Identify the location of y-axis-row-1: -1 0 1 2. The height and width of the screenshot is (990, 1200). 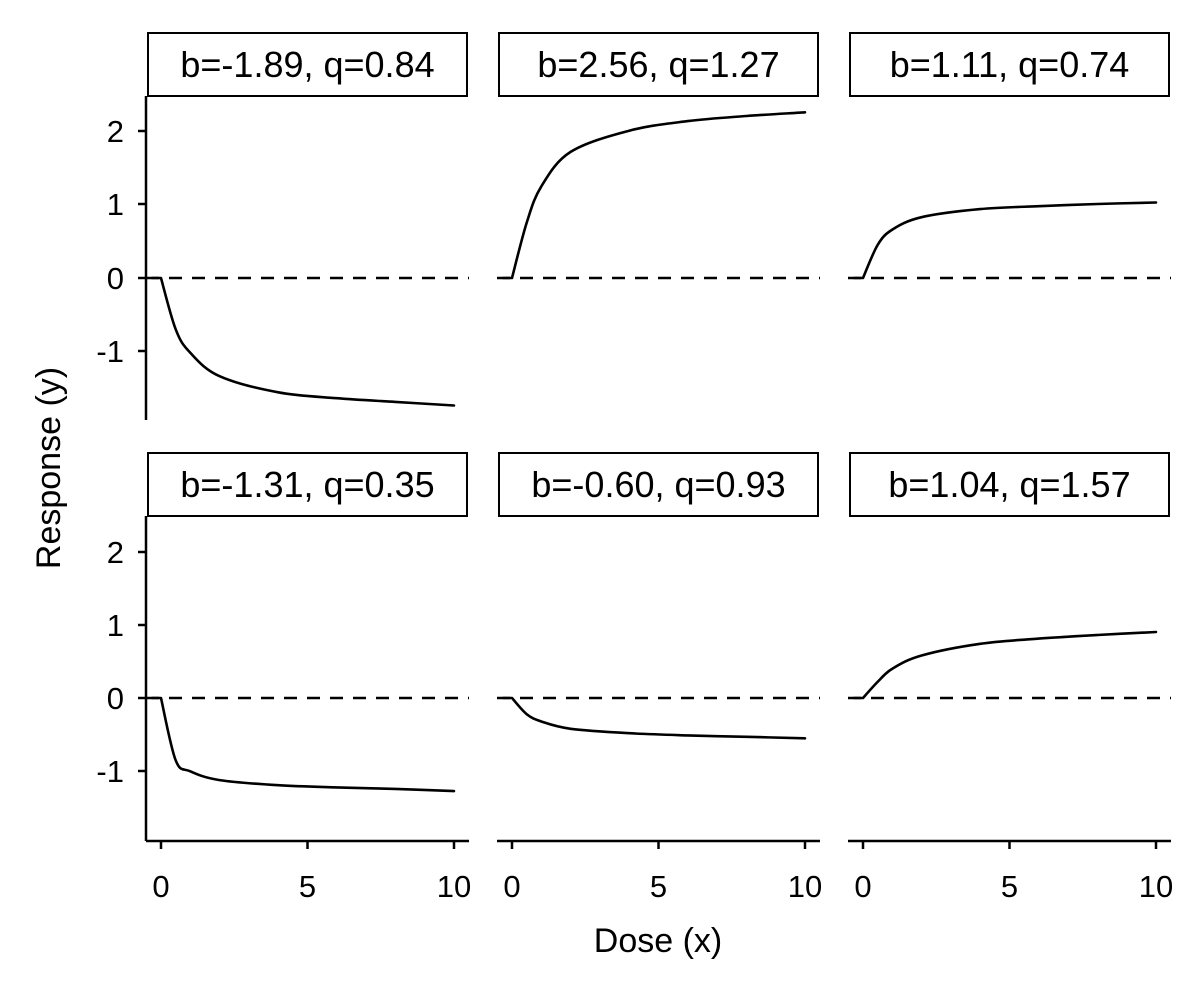
(122, 258).